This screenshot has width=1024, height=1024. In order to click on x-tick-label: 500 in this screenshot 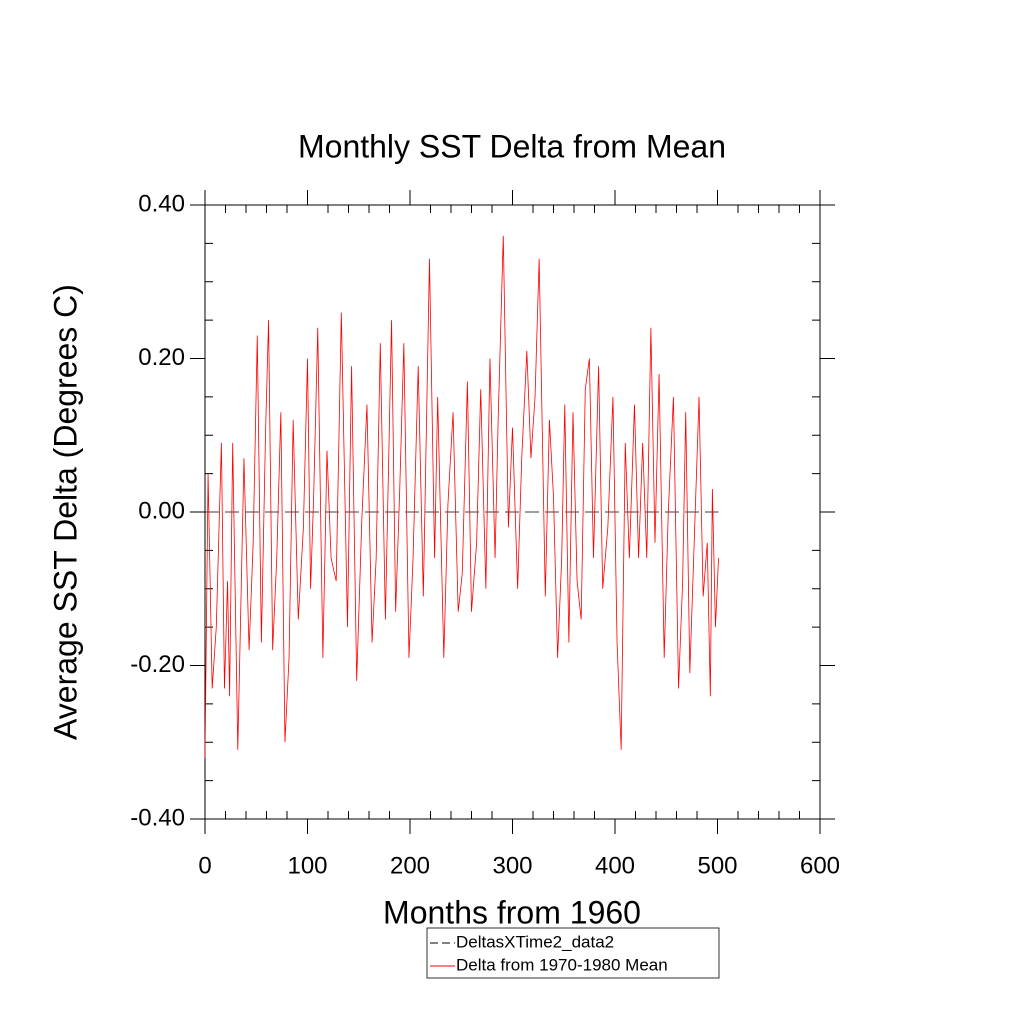, I will do `click(717, 865)`.